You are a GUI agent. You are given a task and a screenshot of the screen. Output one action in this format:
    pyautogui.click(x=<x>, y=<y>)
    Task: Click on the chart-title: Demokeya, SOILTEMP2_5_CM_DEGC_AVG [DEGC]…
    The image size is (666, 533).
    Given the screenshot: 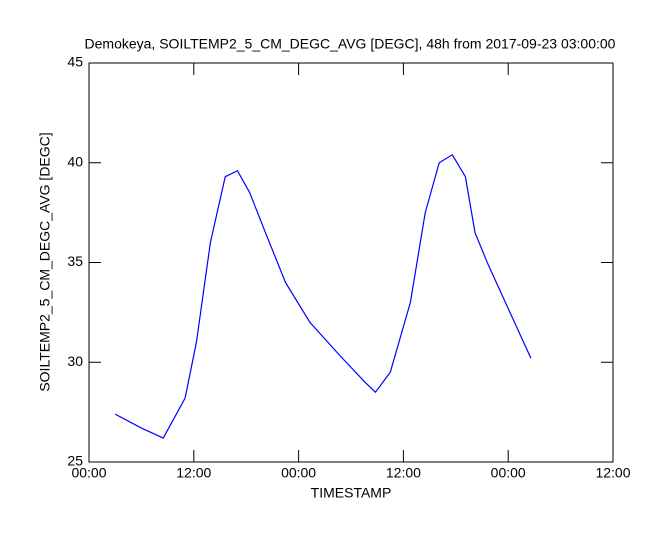 What is the action you would take?
    pyautogui.click(x=350, y=44)
    